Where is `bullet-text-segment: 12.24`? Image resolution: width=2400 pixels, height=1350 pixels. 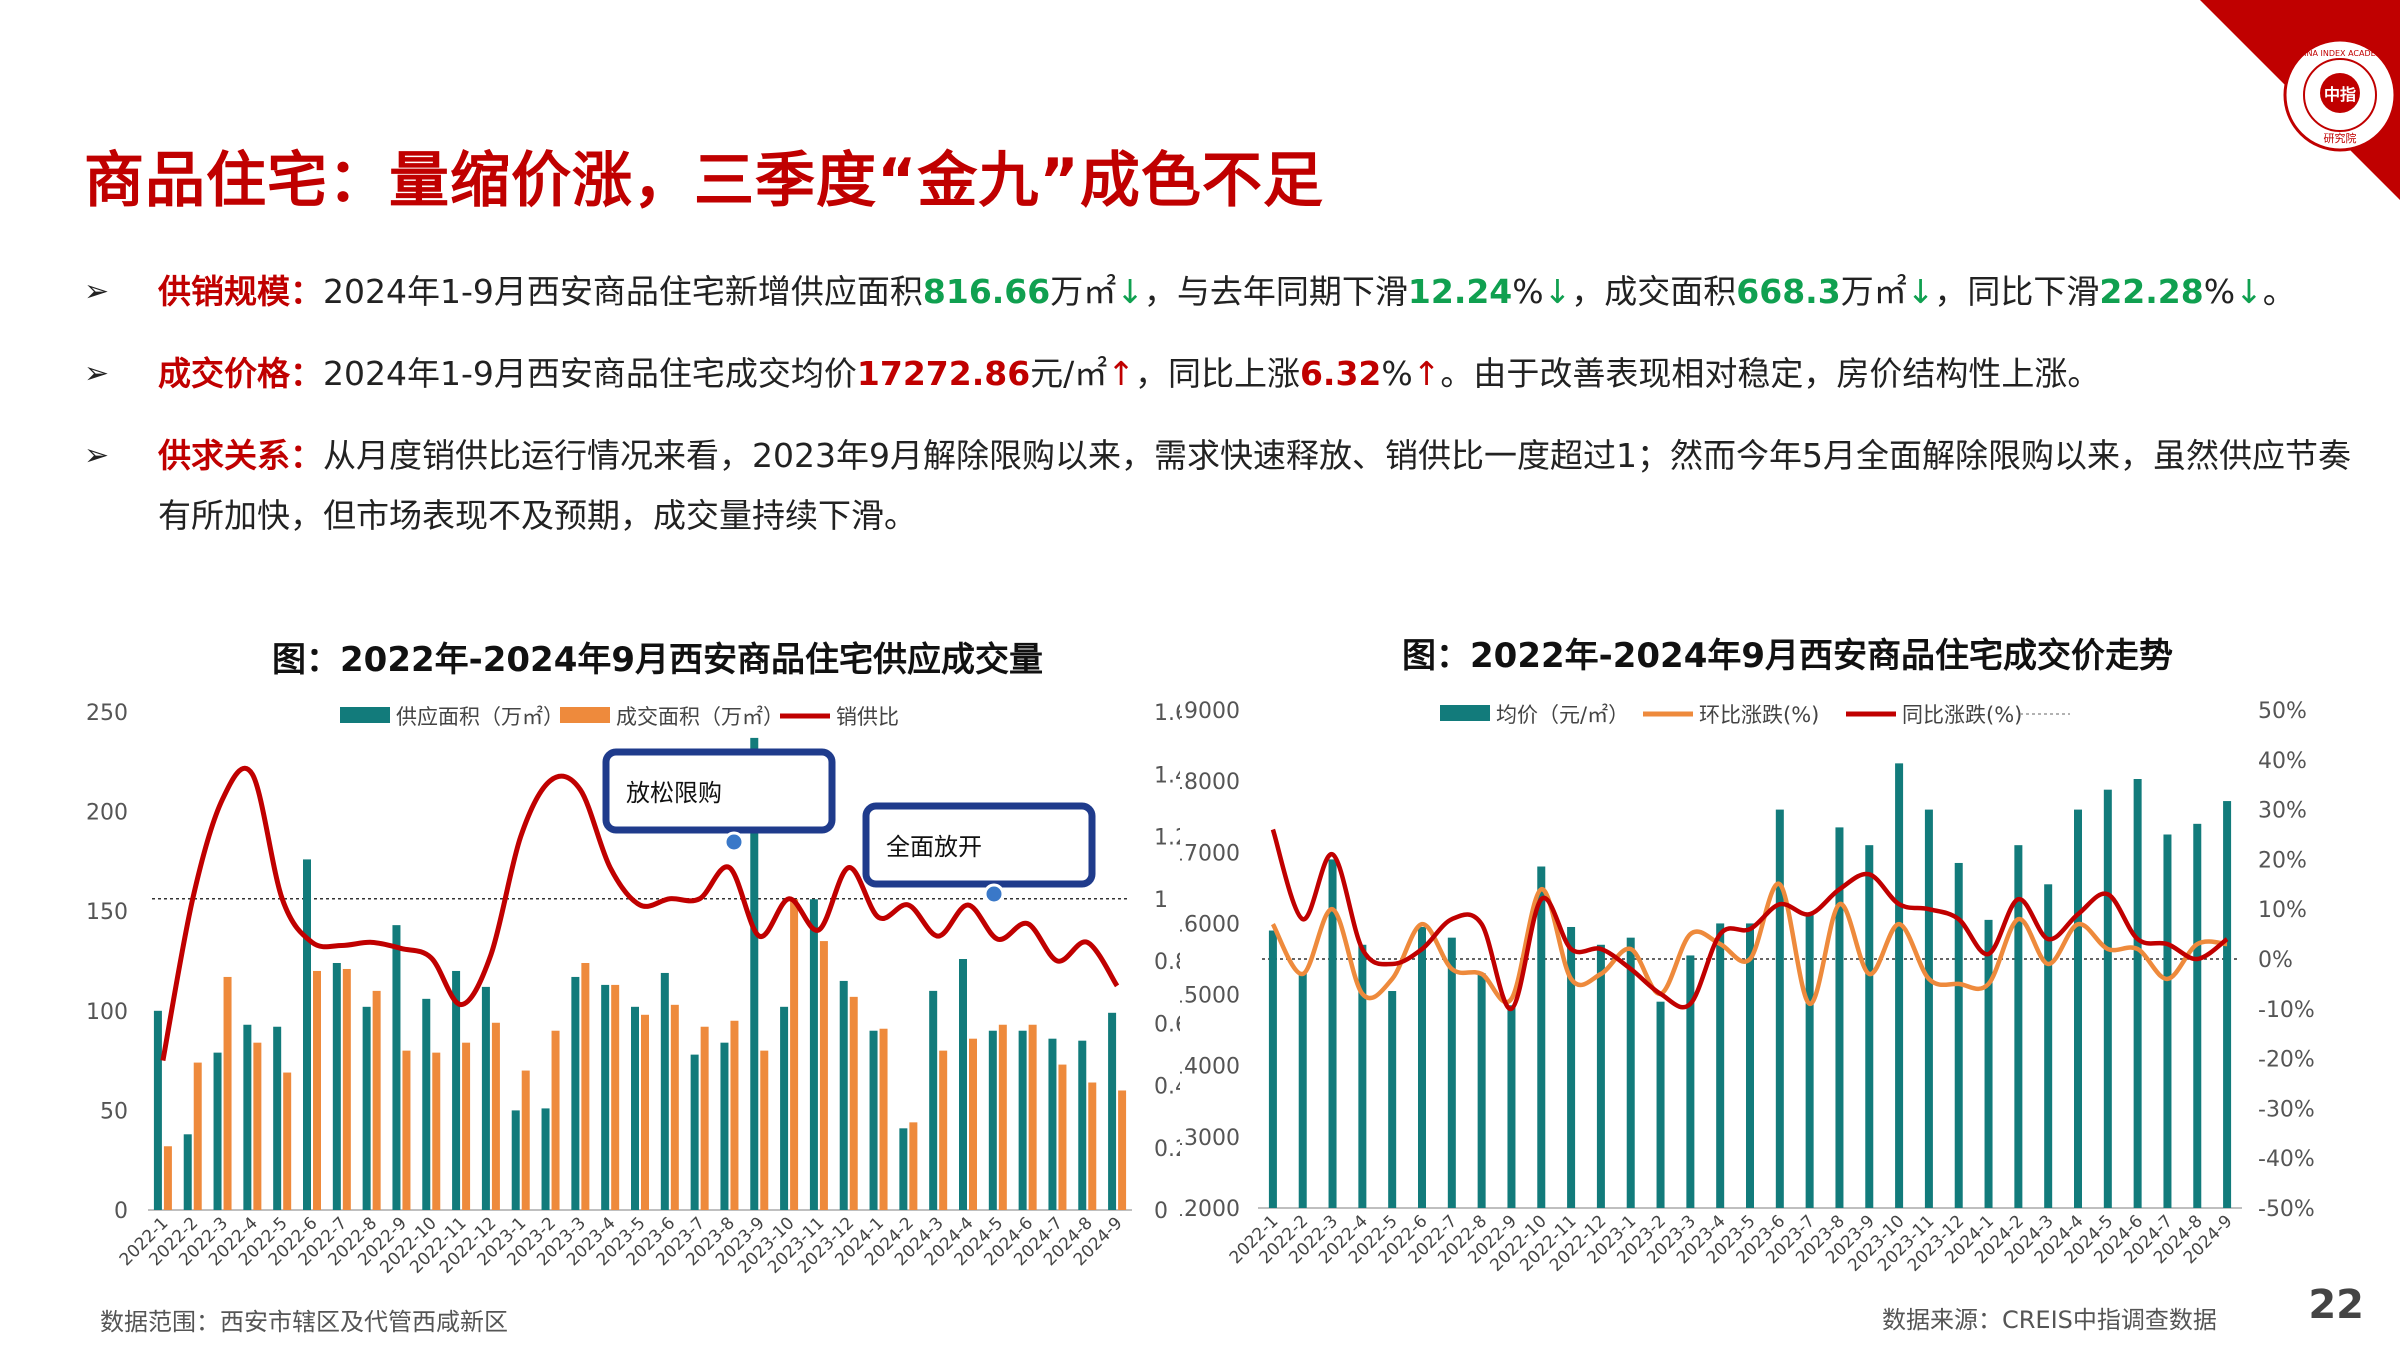 bullet-text-segment: 12.24 is located at coordinates (1460, 291).